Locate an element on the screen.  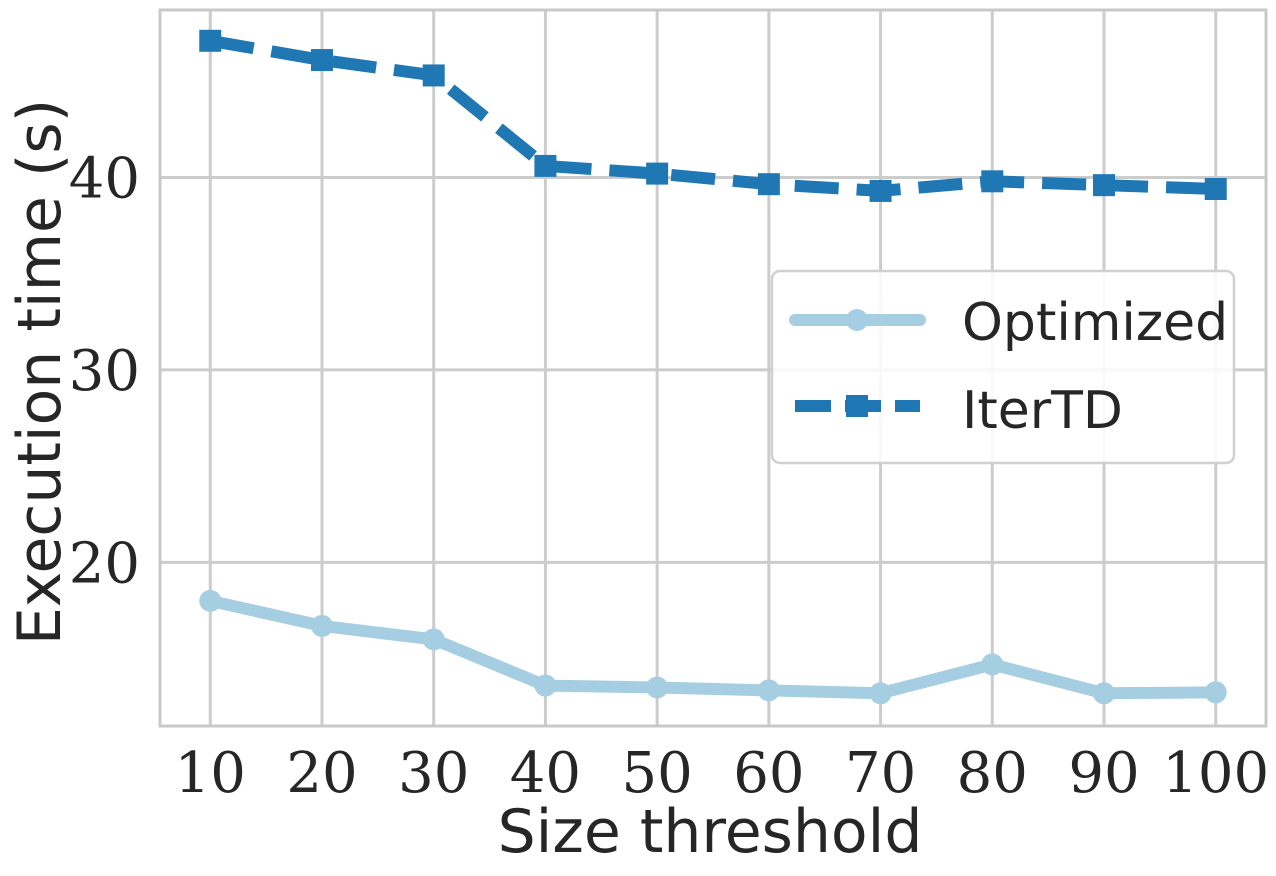
y-tick-label: 30 is located at coordinates (104, 371).